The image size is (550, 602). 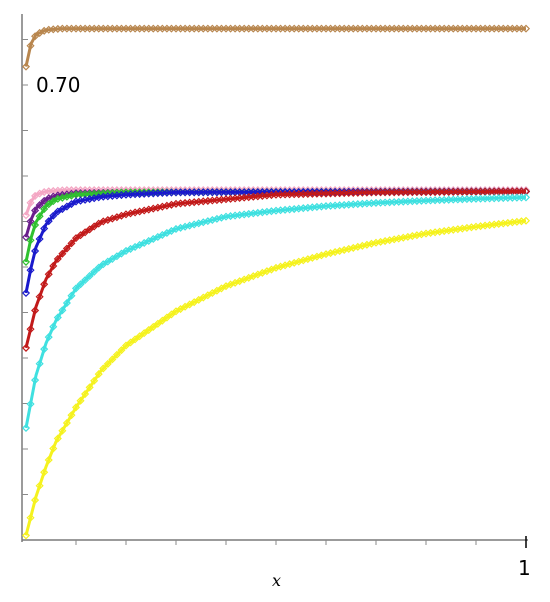 I want to click on x-axis-title: x, so click(x=276, y=580).